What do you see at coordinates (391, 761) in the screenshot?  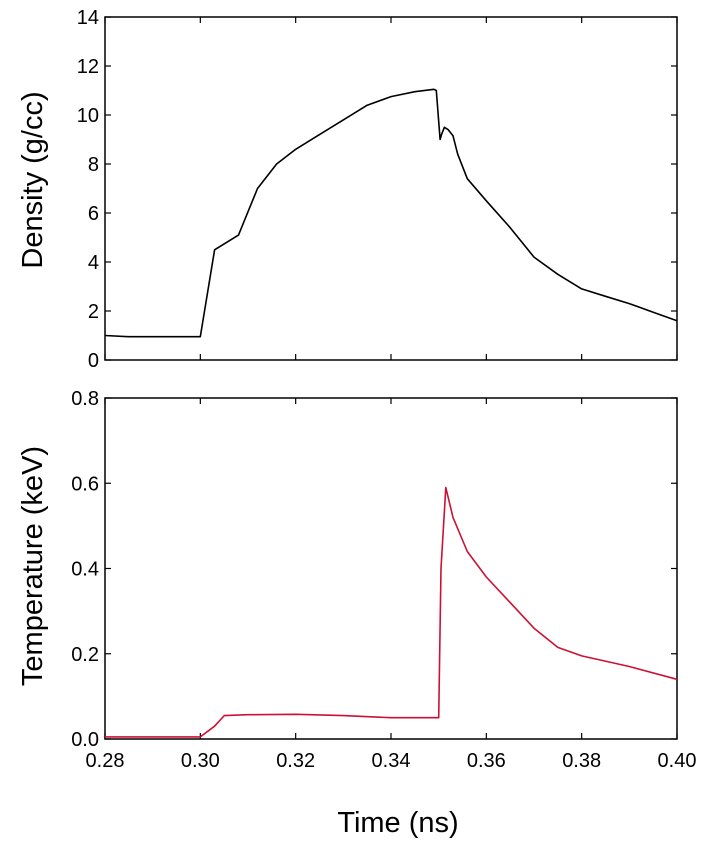 I see `temperature-x-tick-label: 0.34` at bounding box center [391, 761].